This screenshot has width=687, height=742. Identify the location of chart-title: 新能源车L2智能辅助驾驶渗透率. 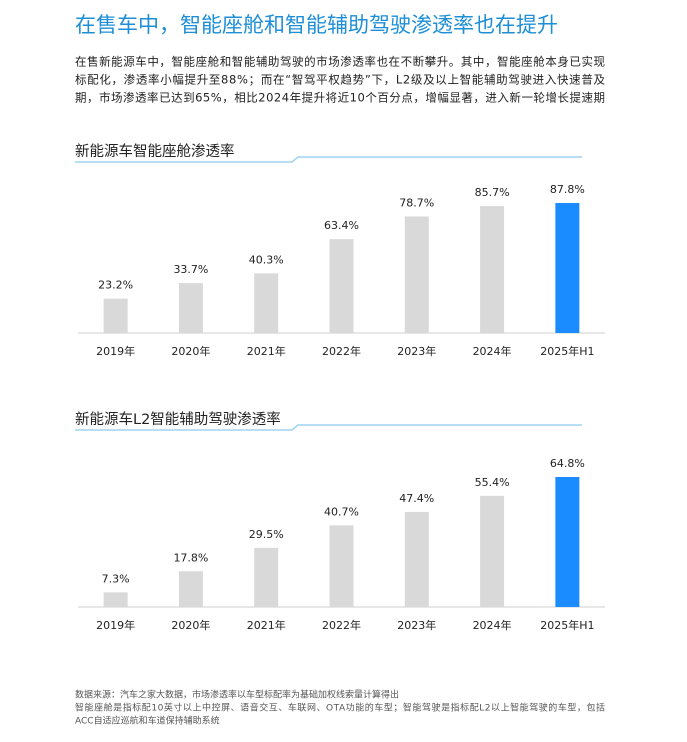
(178, 419).